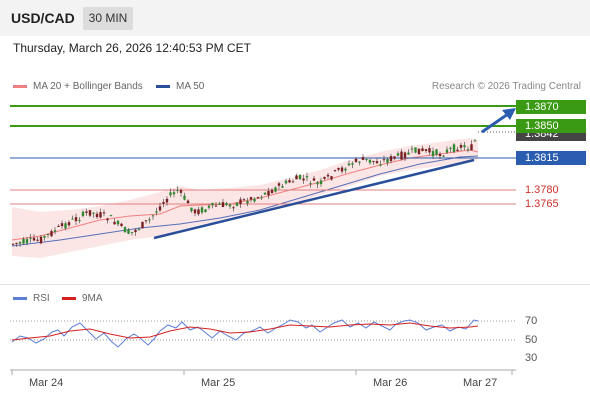  I want to click on rsi-swatch, so click(20, 298).